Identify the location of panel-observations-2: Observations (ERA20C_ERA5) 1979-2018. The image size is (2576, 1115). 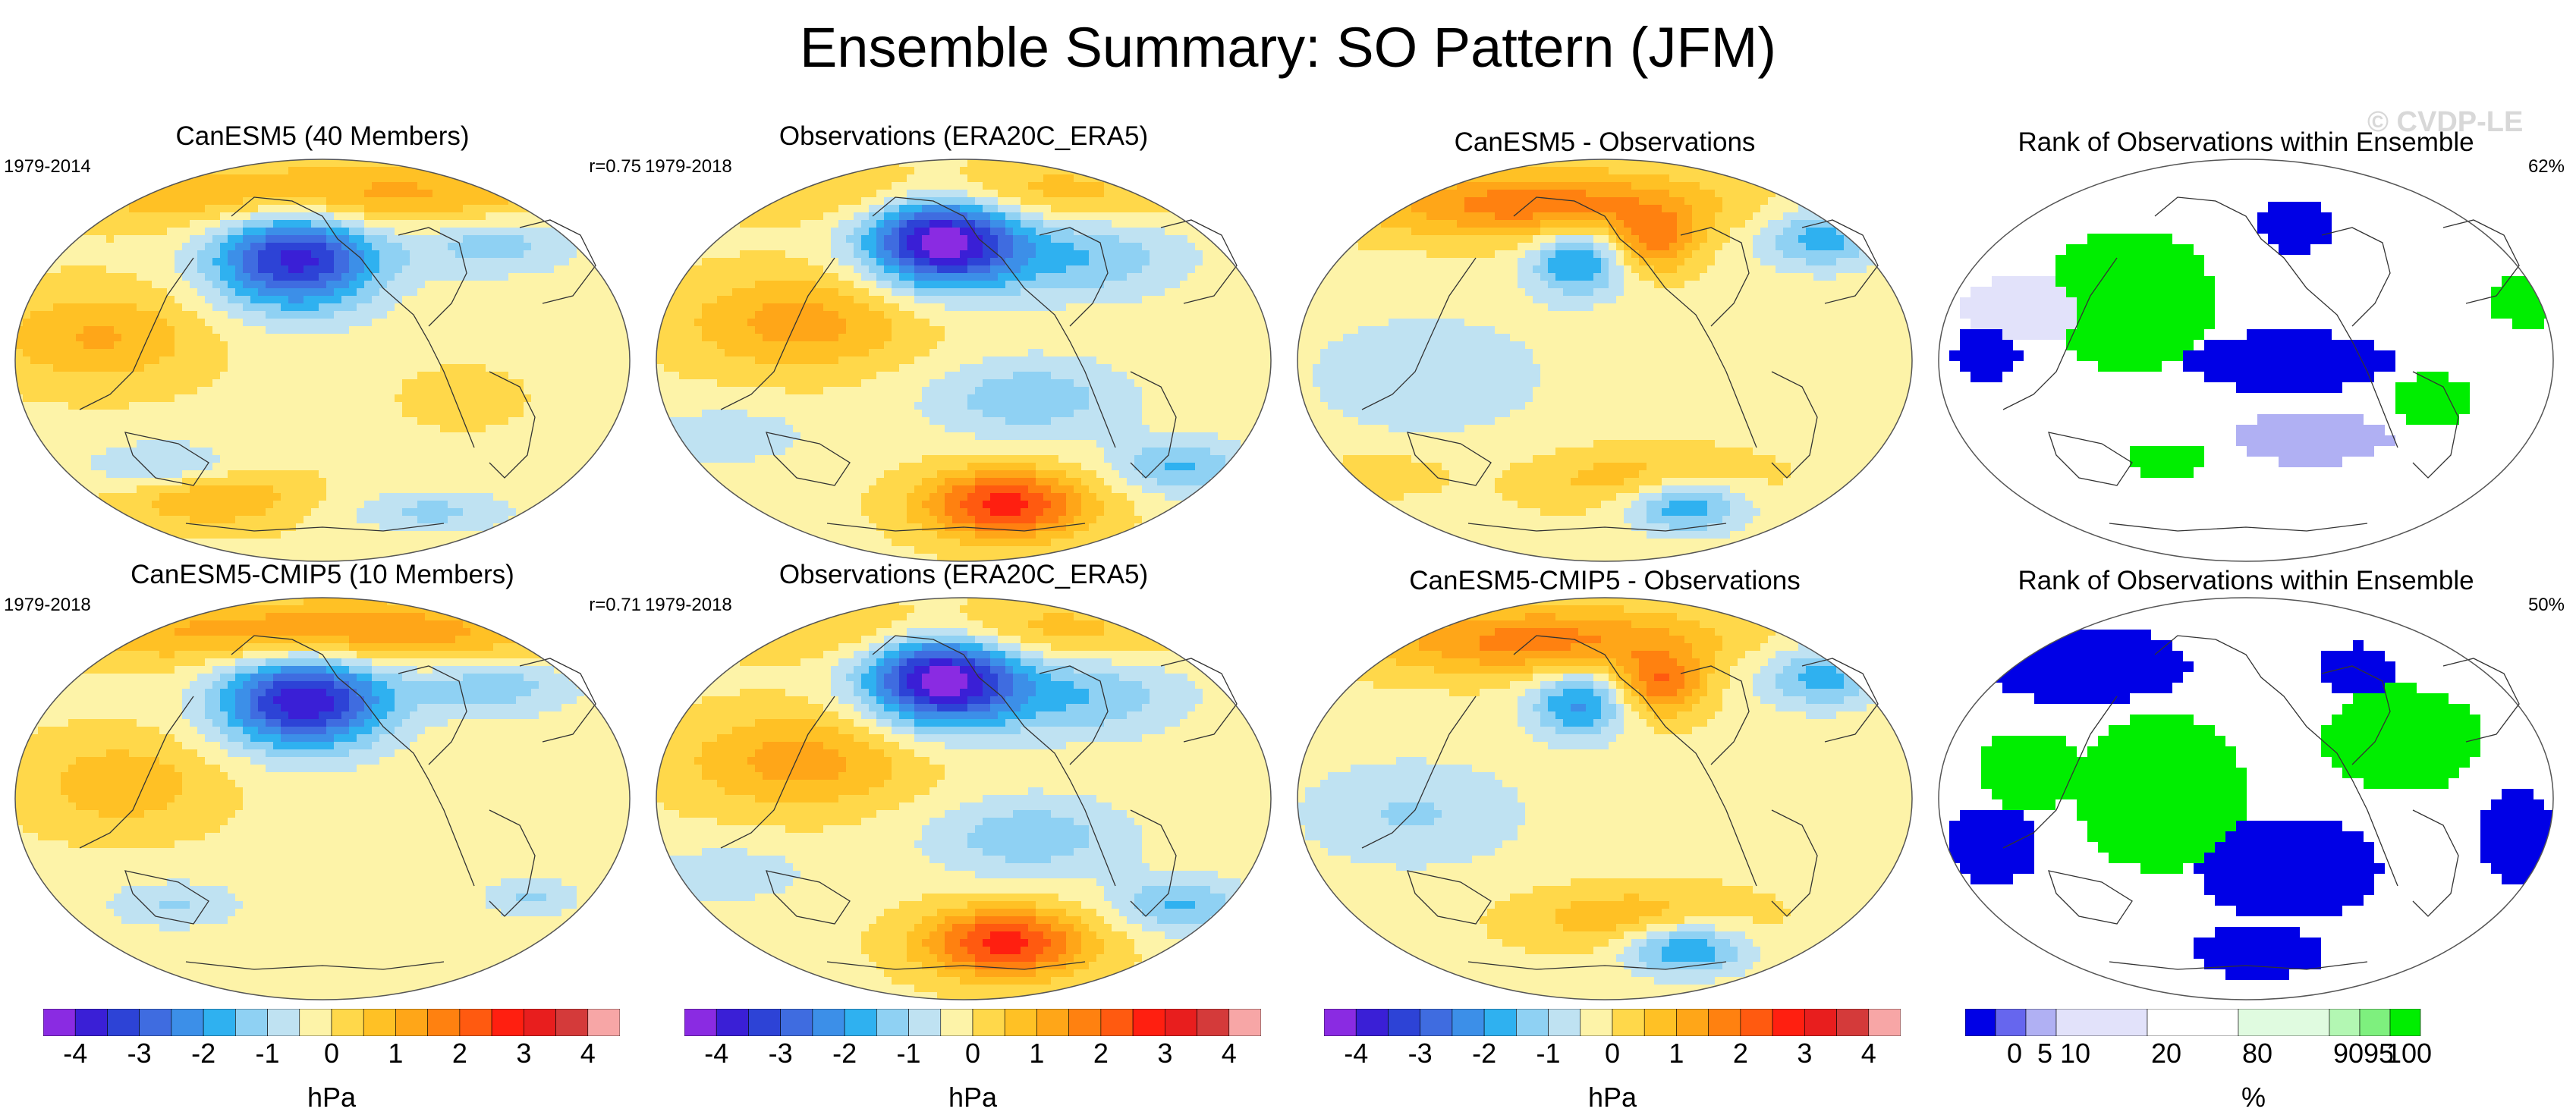
(963, 781).